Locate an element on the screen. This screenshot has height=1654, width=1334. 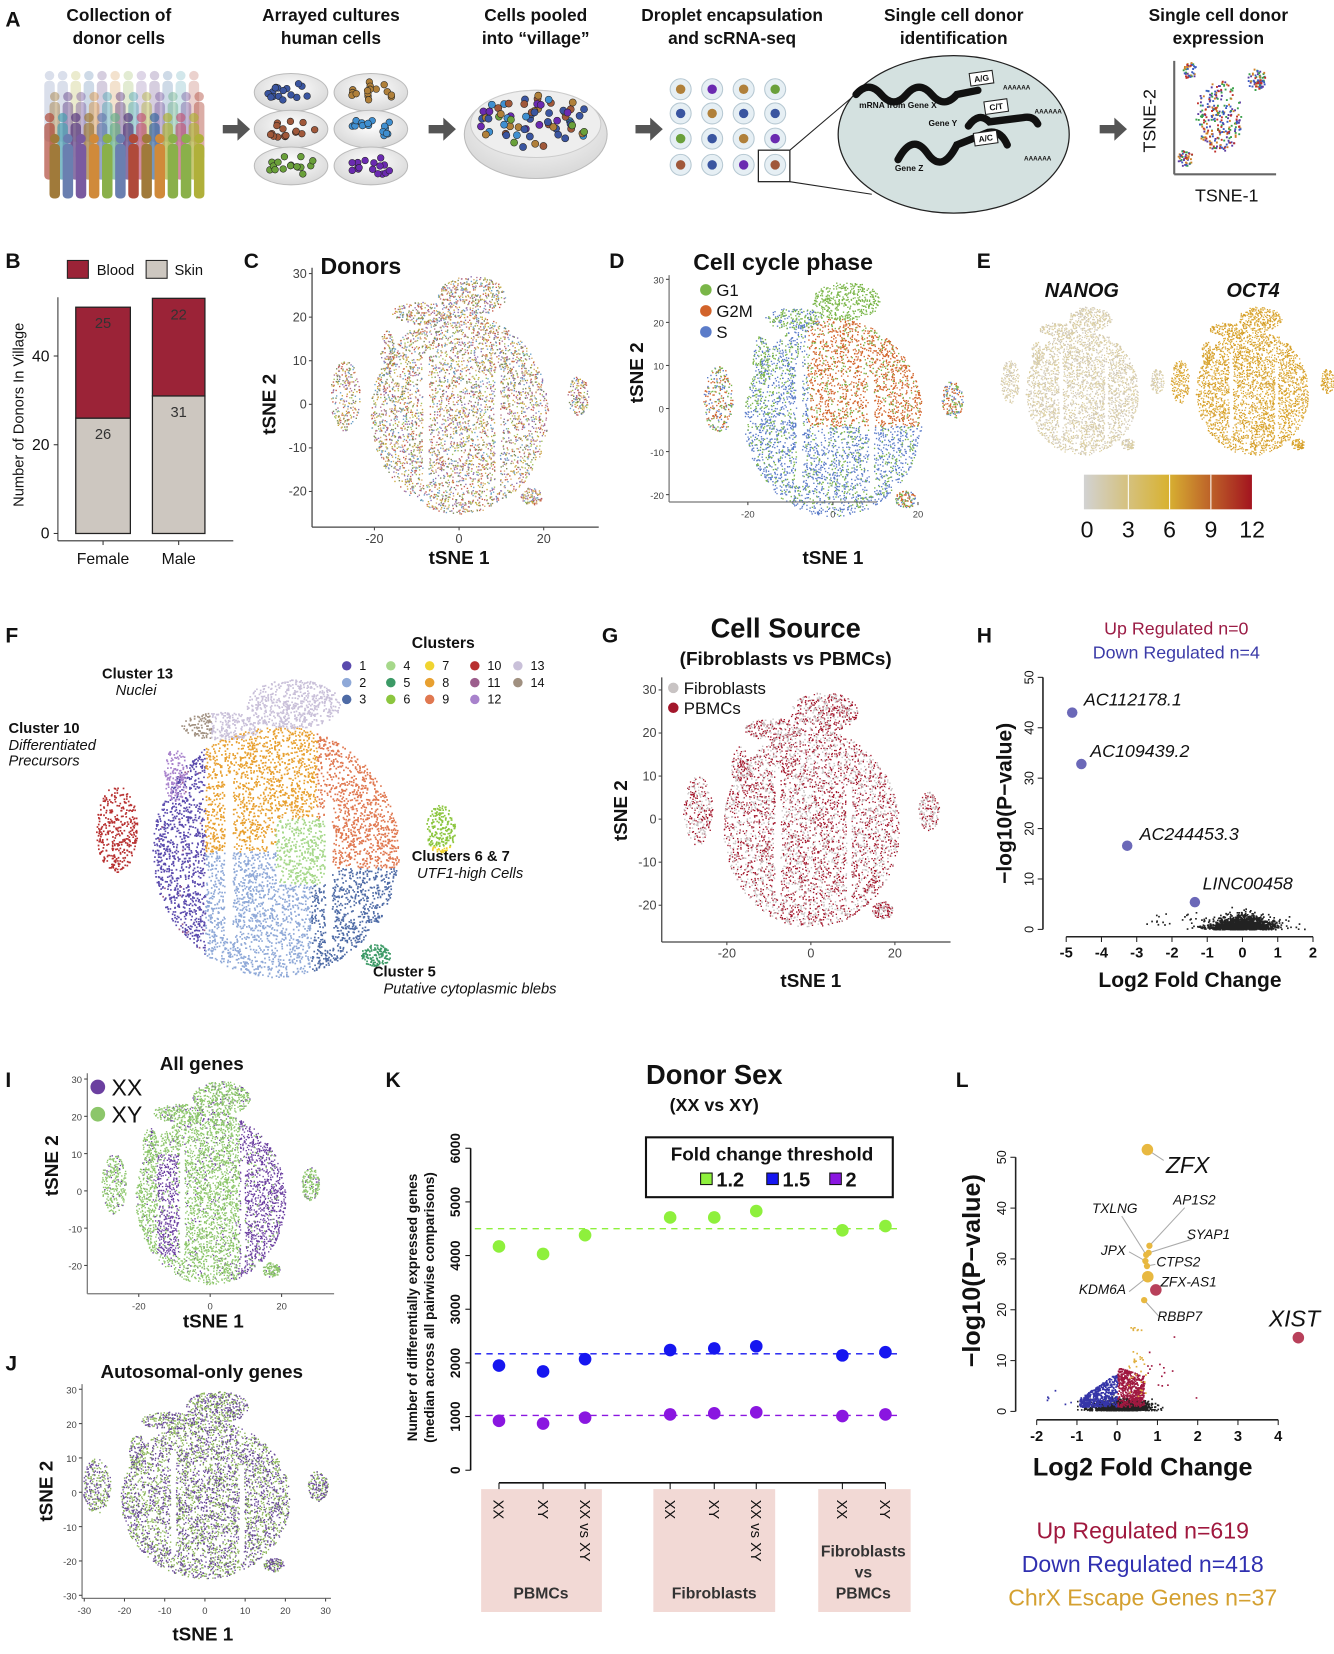
g-y-tick-label: 0 is located at coordinates (652, 819).